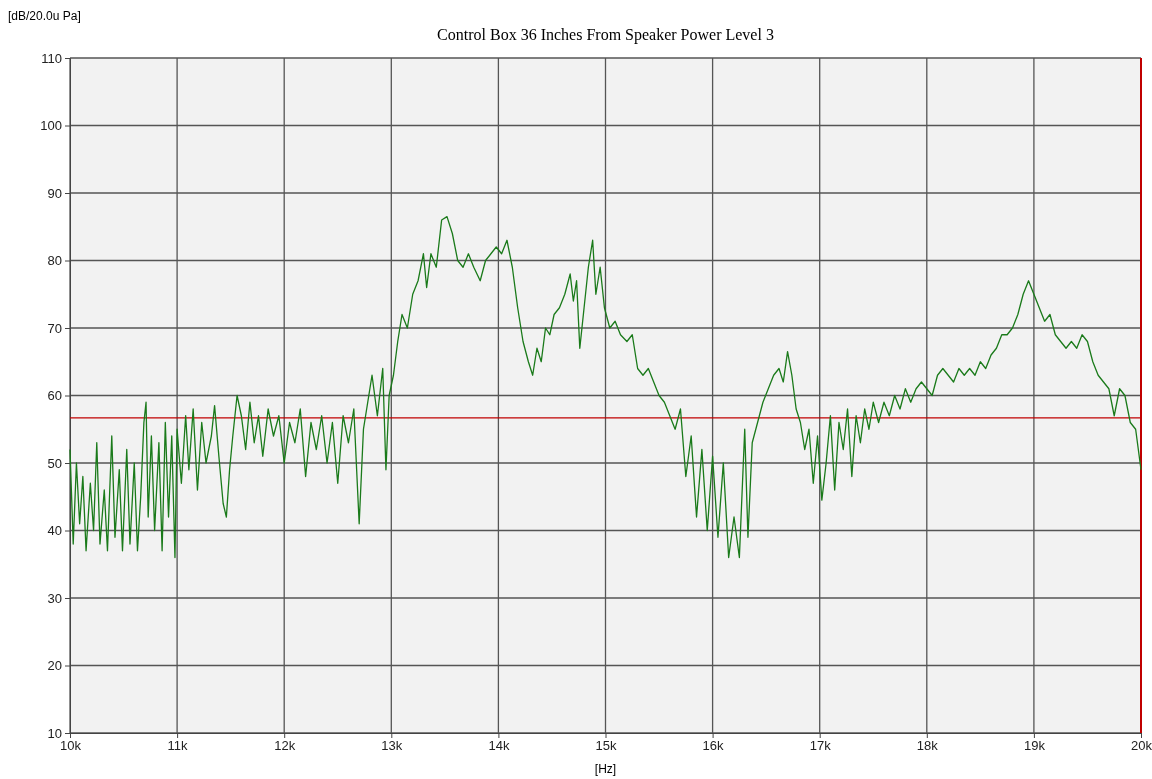 This screenshot has height=779, width=1152. I want to click on y-tick-label: 100, so click(51, 126).